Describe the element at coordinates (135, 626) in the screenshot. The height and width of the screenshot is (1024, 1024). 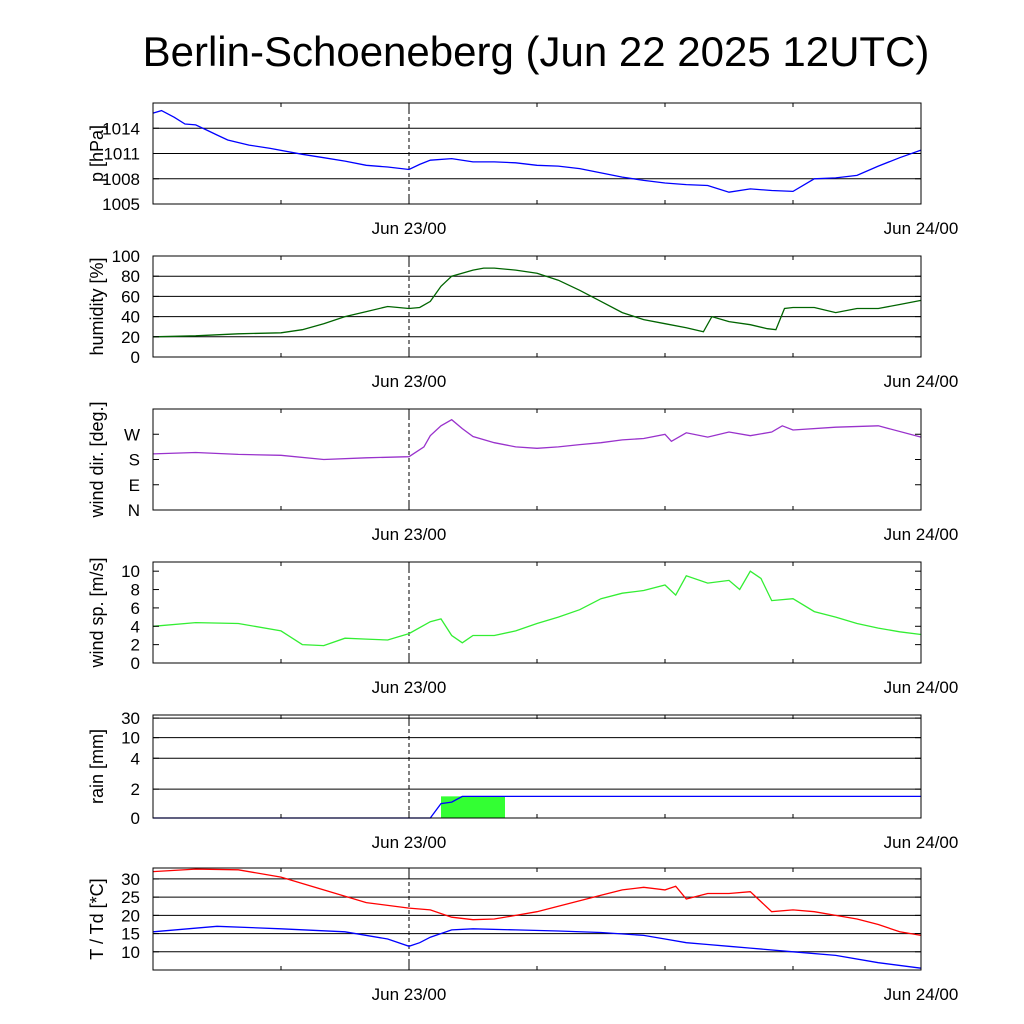
I see `wind-speed-ytick-label: 4` at that location.